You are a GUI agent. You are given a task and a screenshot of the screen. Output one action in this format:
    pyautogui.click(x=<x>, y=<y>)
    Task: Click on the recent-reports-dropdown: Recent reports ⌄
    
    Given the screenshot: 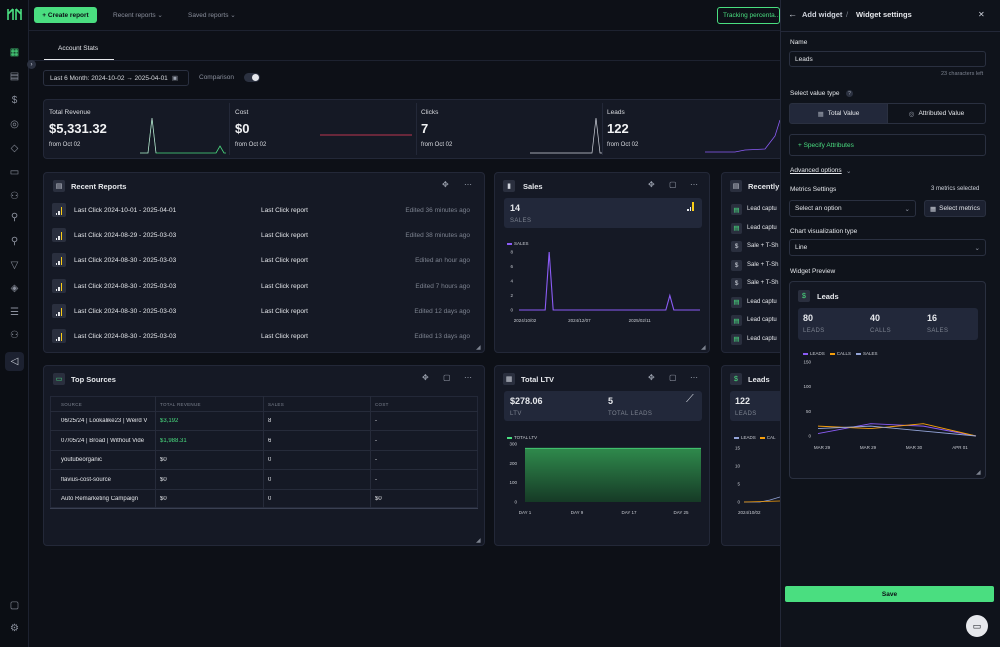 What is the action you would take?
    pyautogui.click(x=138, y=15)
    